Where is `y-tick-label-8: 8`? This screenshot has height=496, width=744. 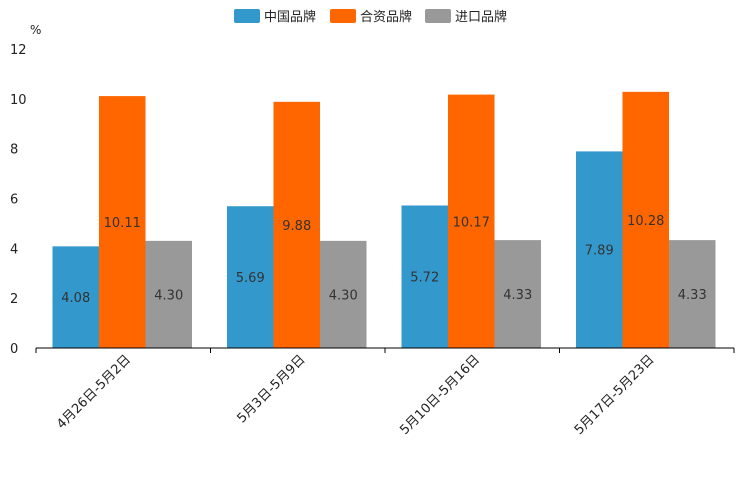
y-tick-label-8: 8 is located at coordinates (14, 150).